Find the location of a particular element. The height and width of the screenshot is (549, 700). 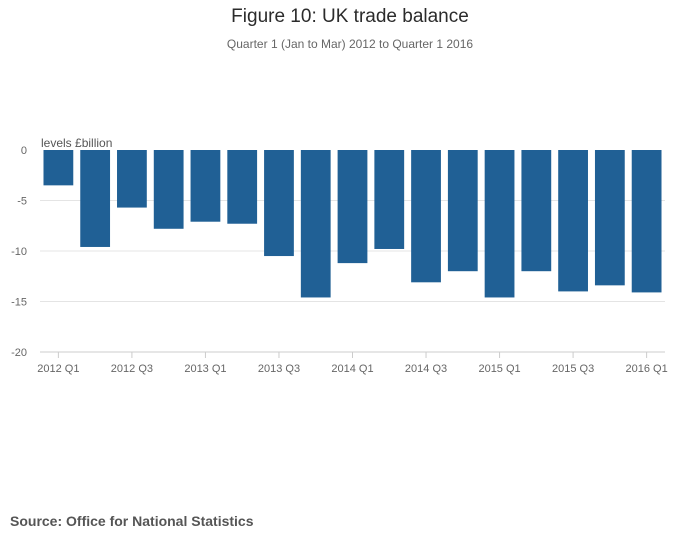

x-tick-label: 2012 Q3 is located at coordinates (132, 369).